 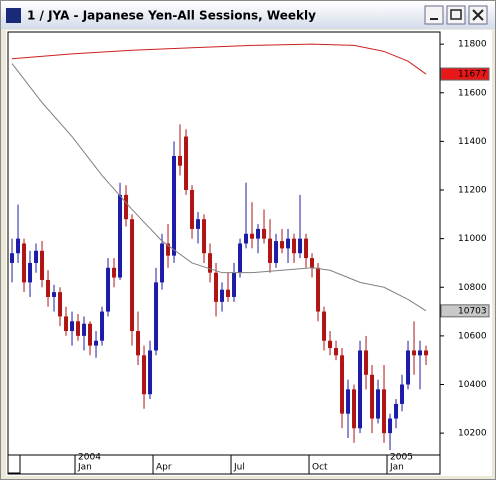 What do you see at coordinates (456, 15) in the screenshot?
I see `maximize-button` at bounding box center [456, 15].